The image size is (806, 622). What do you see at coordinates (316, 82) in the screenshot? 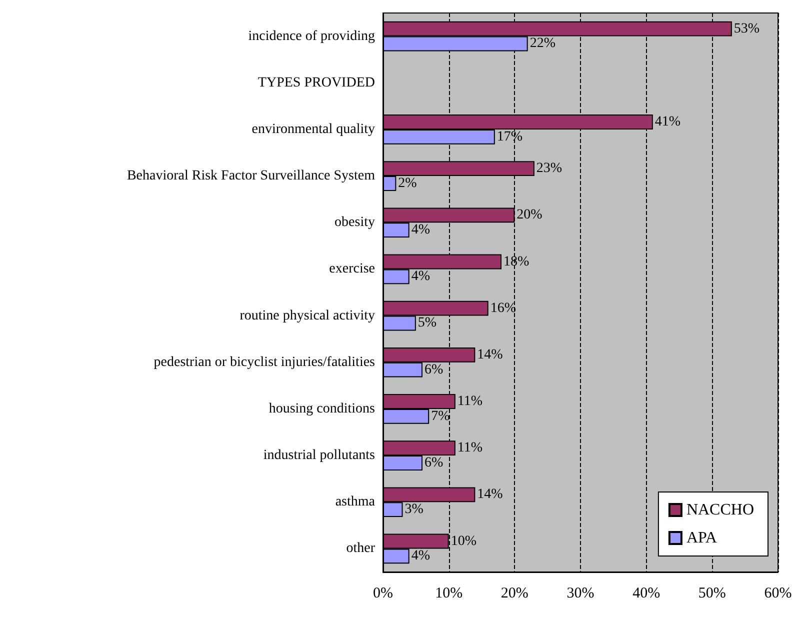
I see `y-tick-label: TYPES PROVIDED` at bounding box center [316, 82].